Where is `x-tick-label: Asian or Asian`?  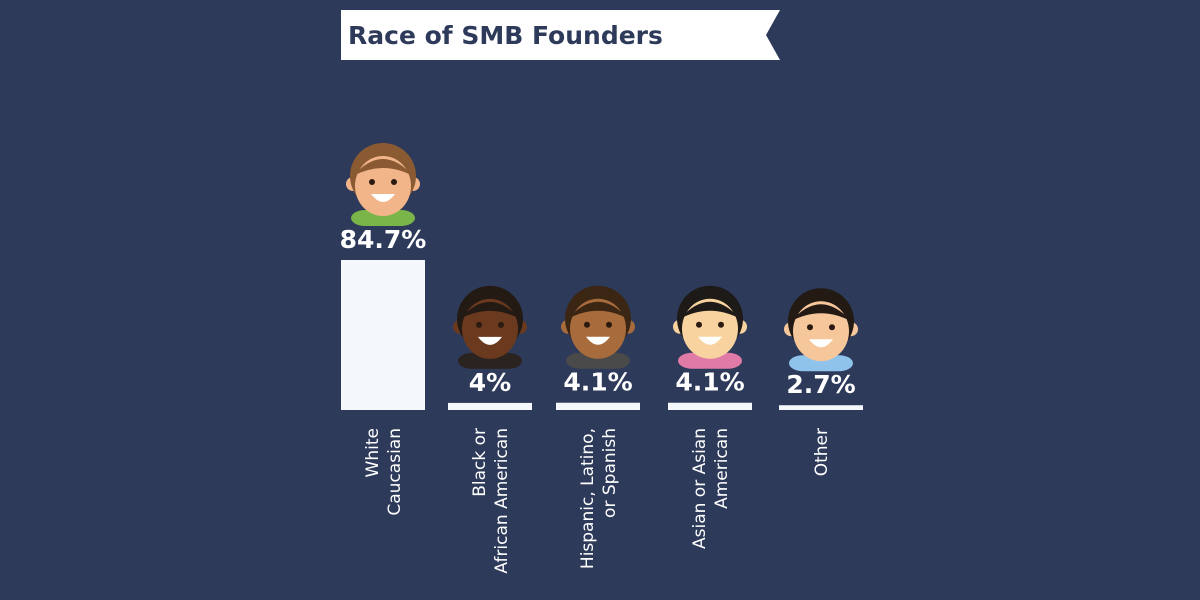
x-tick-label: Asian or Asian is located at coordinates (700, 488).